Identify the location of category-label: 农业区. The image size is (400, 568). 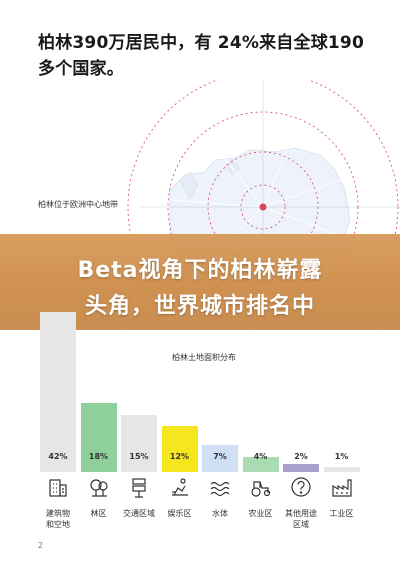
(260, 513).